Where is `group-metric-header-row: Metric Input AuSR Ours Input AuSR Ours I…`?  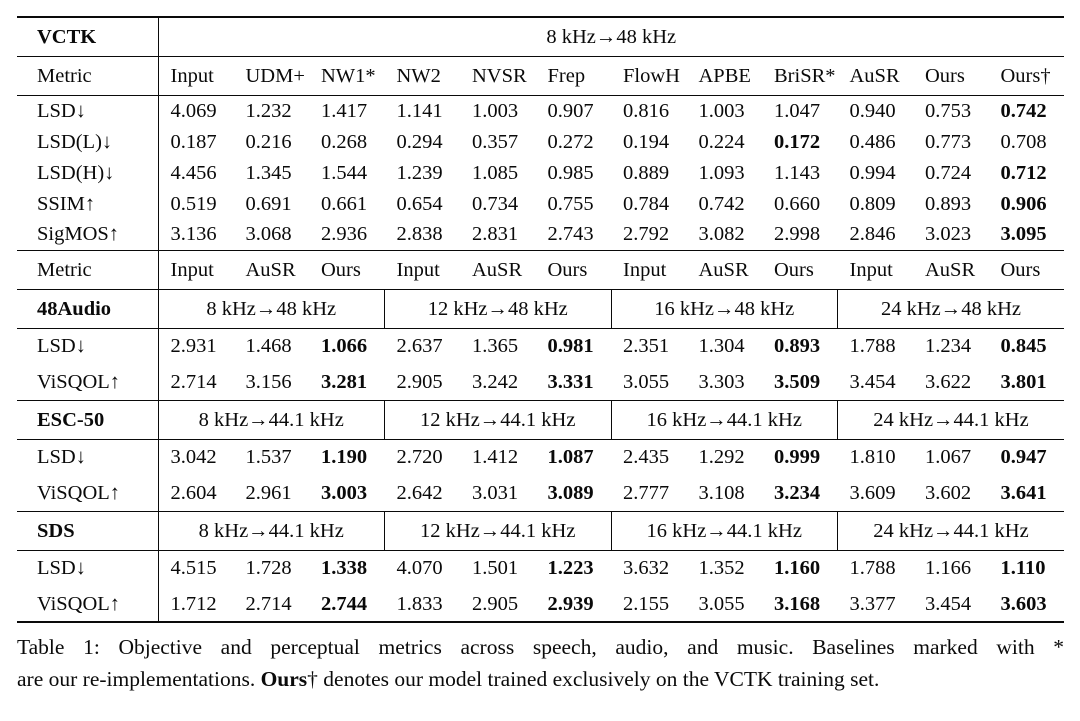 group-metric-header-row: Metric Input AuSR Ours Input AuSR Ours I… is located at coordinates (540, 269).